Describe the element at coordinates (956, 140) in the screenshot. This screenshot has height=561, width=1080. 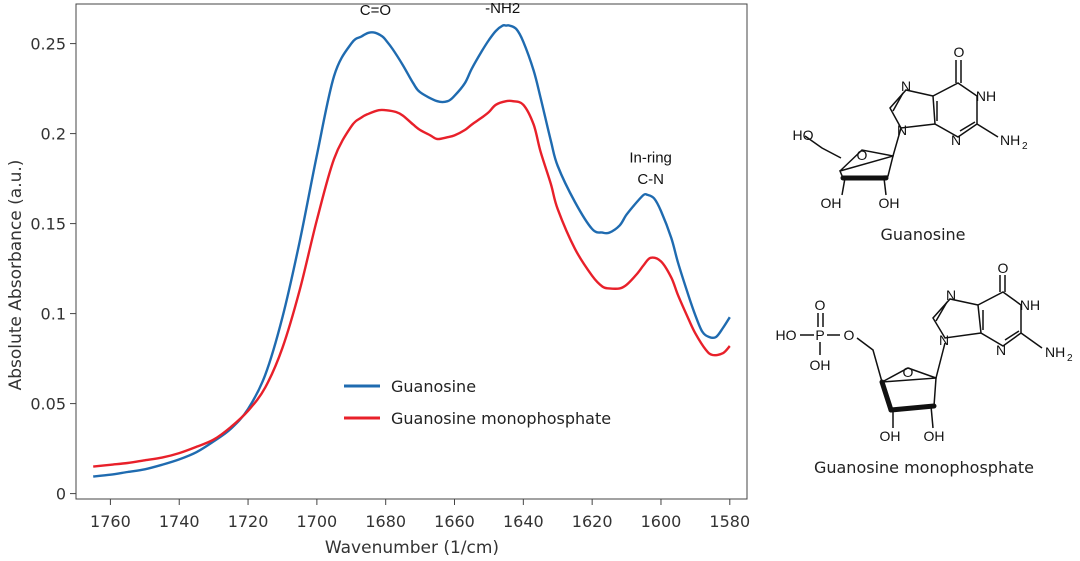
I see `guanosine-label-n3: N` at that location.